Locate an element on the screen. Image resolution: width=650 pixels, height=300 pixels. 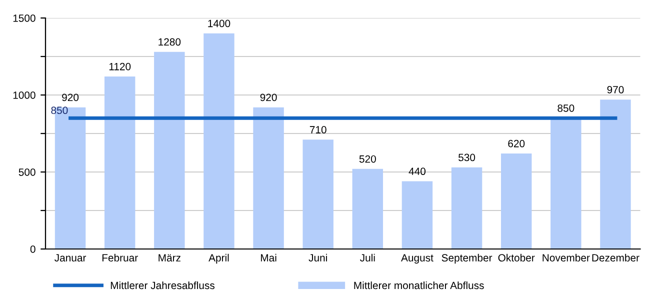
legend-label: Mittlerer monatlicher Abfluss is located at coordinates (419, 285).